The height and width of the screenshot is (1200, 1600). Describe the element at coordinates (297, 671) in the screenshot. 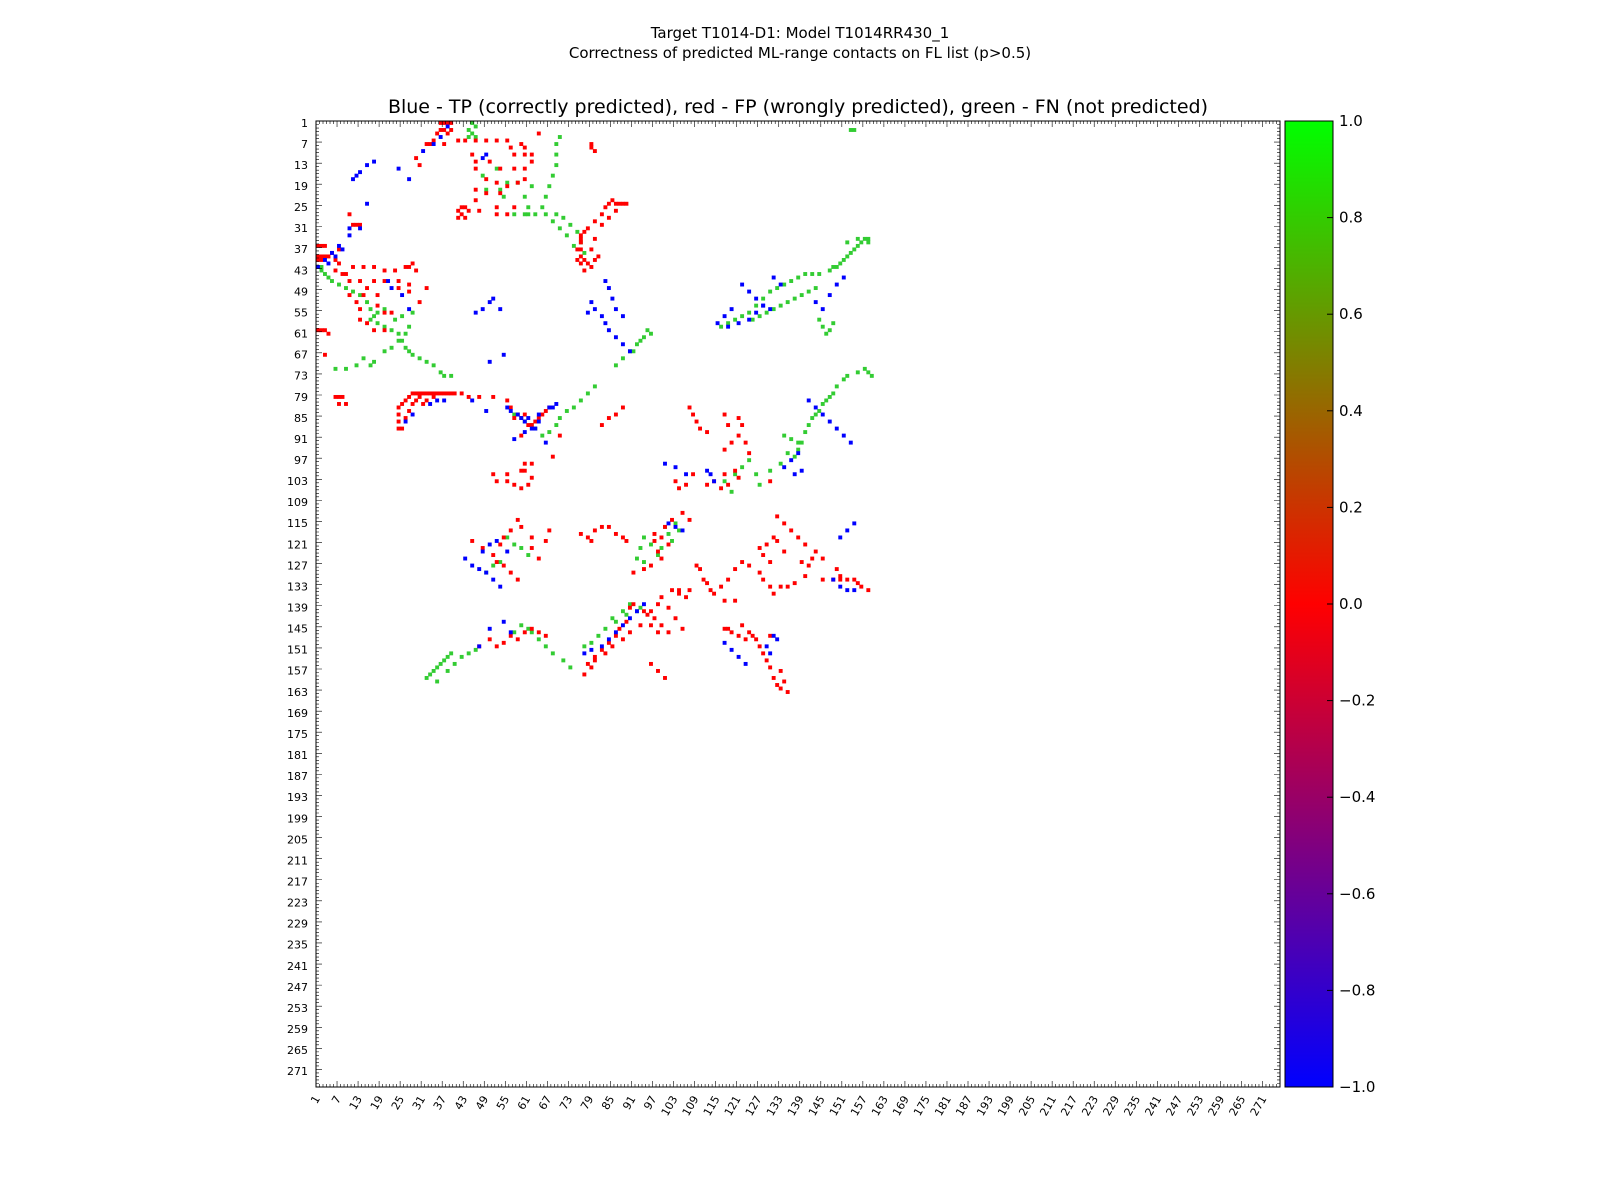

I see `y-tick-label: 157` at that location.